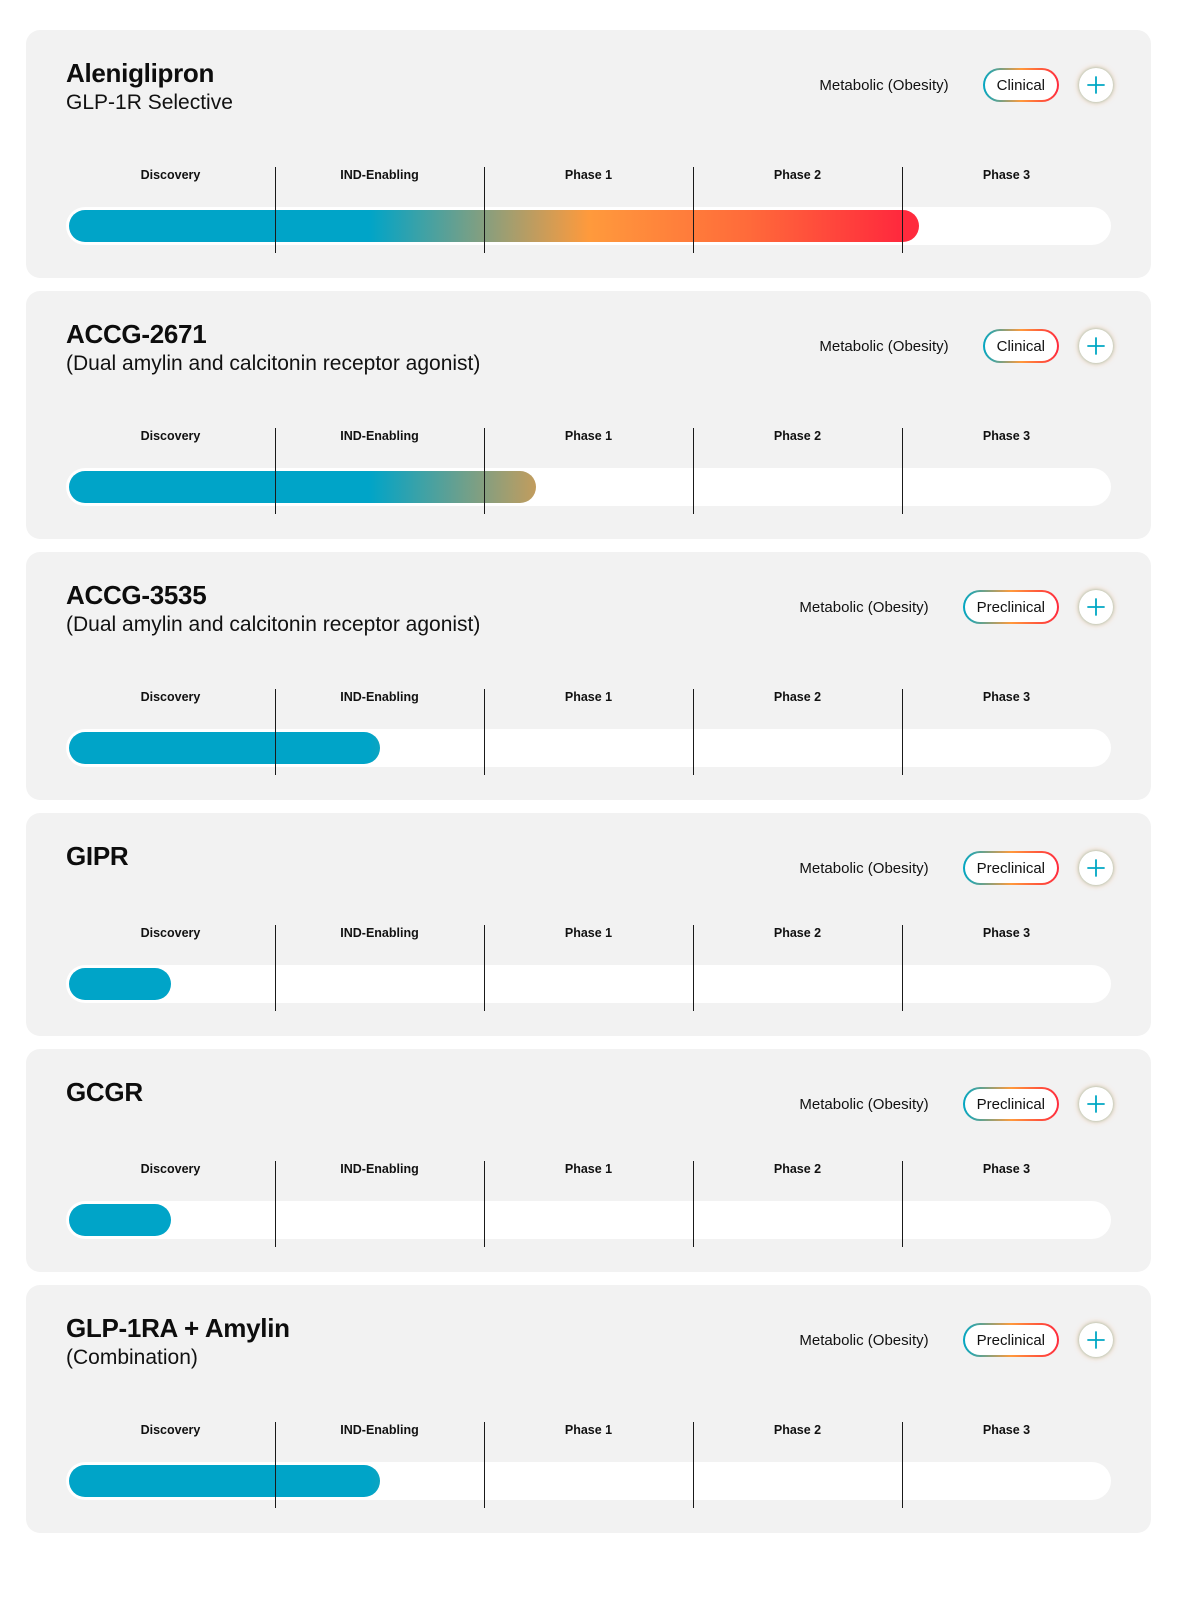 This screenshot has height=1598, width=1200. Describe the element at coordinates (136, 595) in the screenshot. I see `program-name: ACCG-3535` at that location.